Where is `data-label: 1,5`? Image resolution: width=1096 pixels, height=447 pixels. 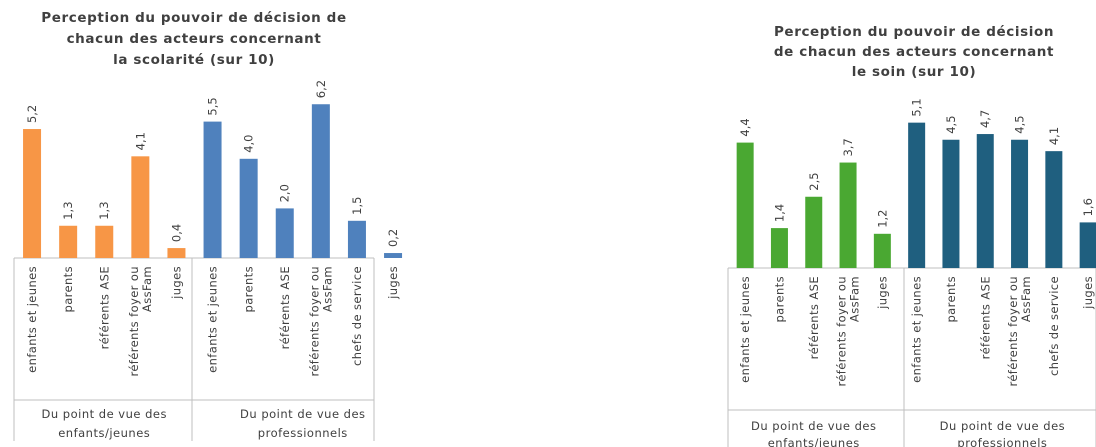
data-label: 1,5 is located at coordinates (357, 206).